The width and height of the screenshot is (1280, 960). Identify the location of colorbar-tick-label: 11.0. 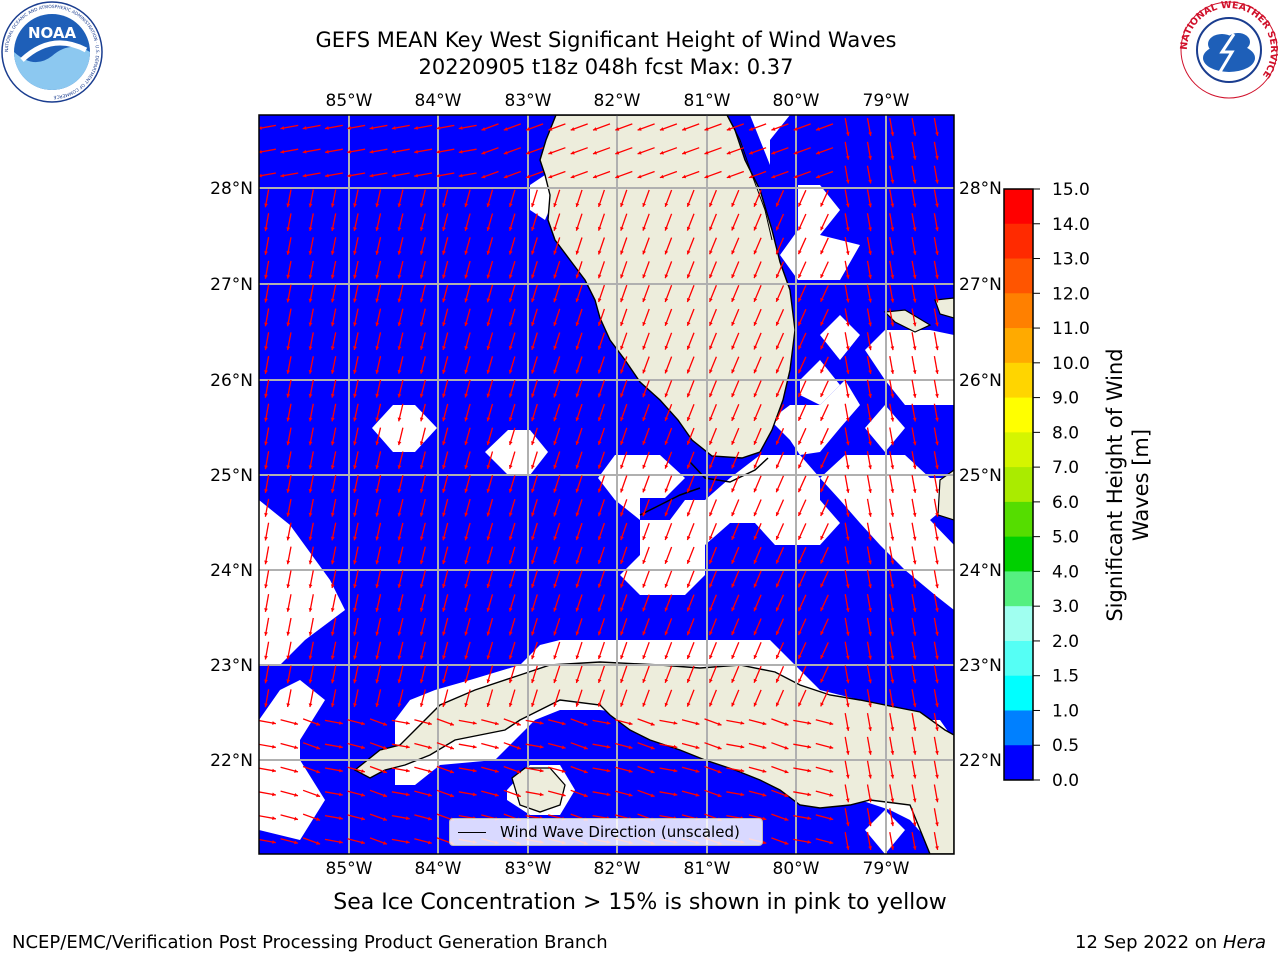
(1071, 329).